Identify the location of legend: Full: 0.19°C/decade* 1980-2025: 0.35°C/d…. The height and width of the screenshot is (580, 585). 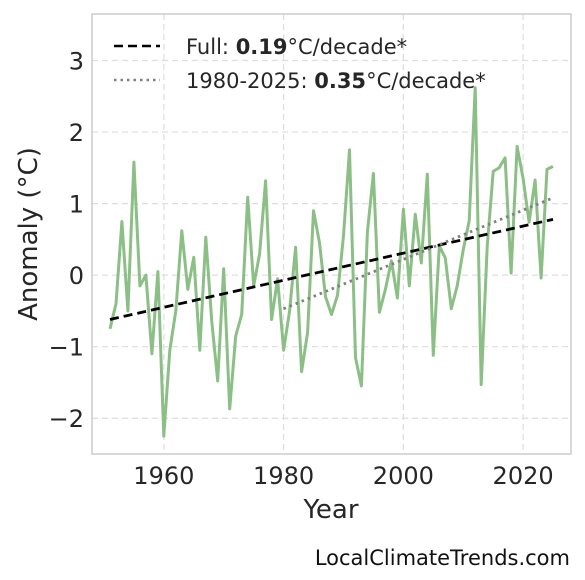
(300, 64).